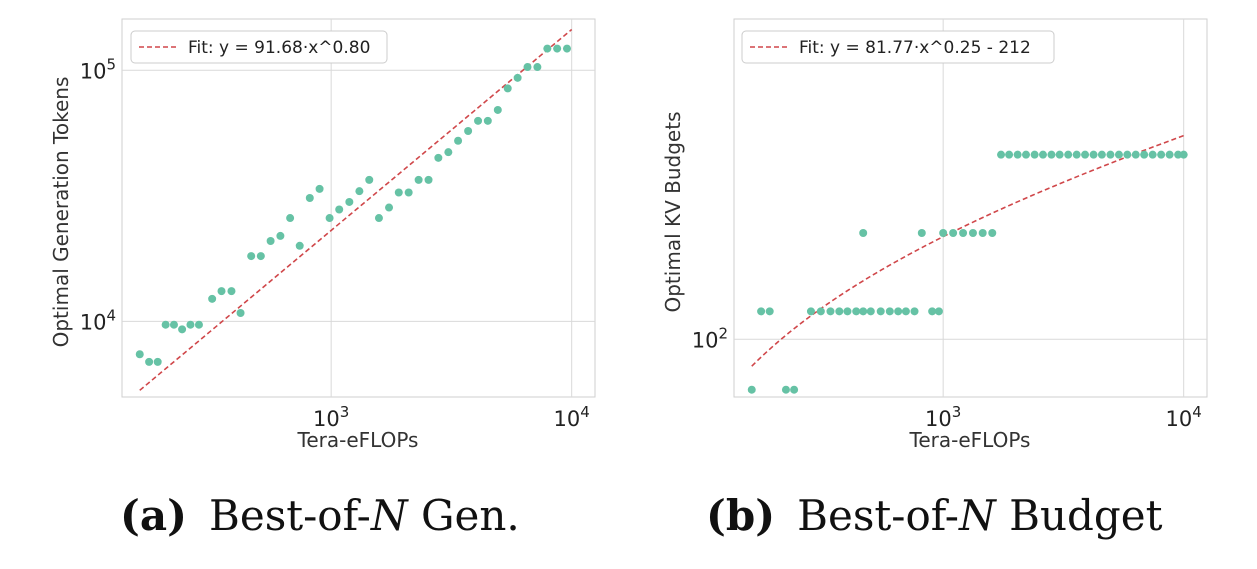 This screenshot has width=1257, height=569. I want to click on panel-a-x-tick-label: 10⁴, so click(572, 417).